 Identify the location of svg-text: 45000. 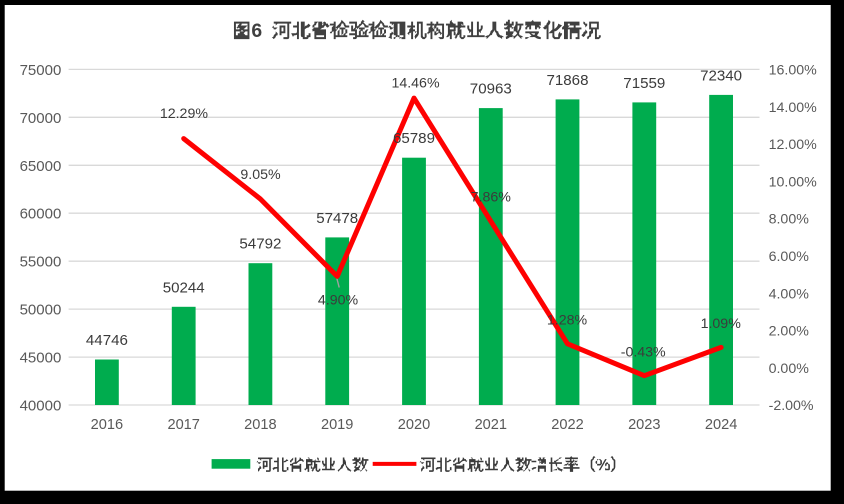
(41, 358).